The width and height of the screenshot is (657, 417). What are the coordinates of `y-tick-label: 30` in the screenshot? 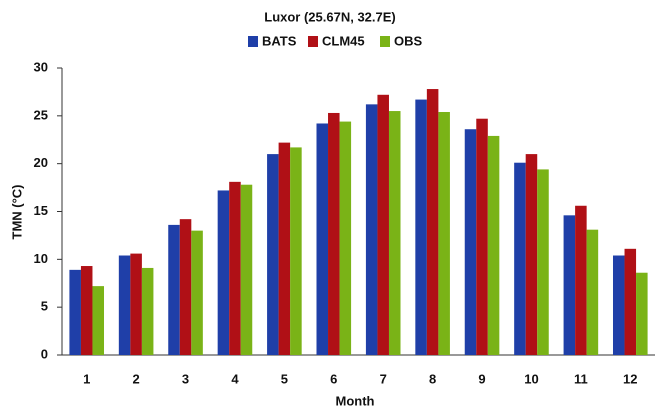 It's located at (41, 66).